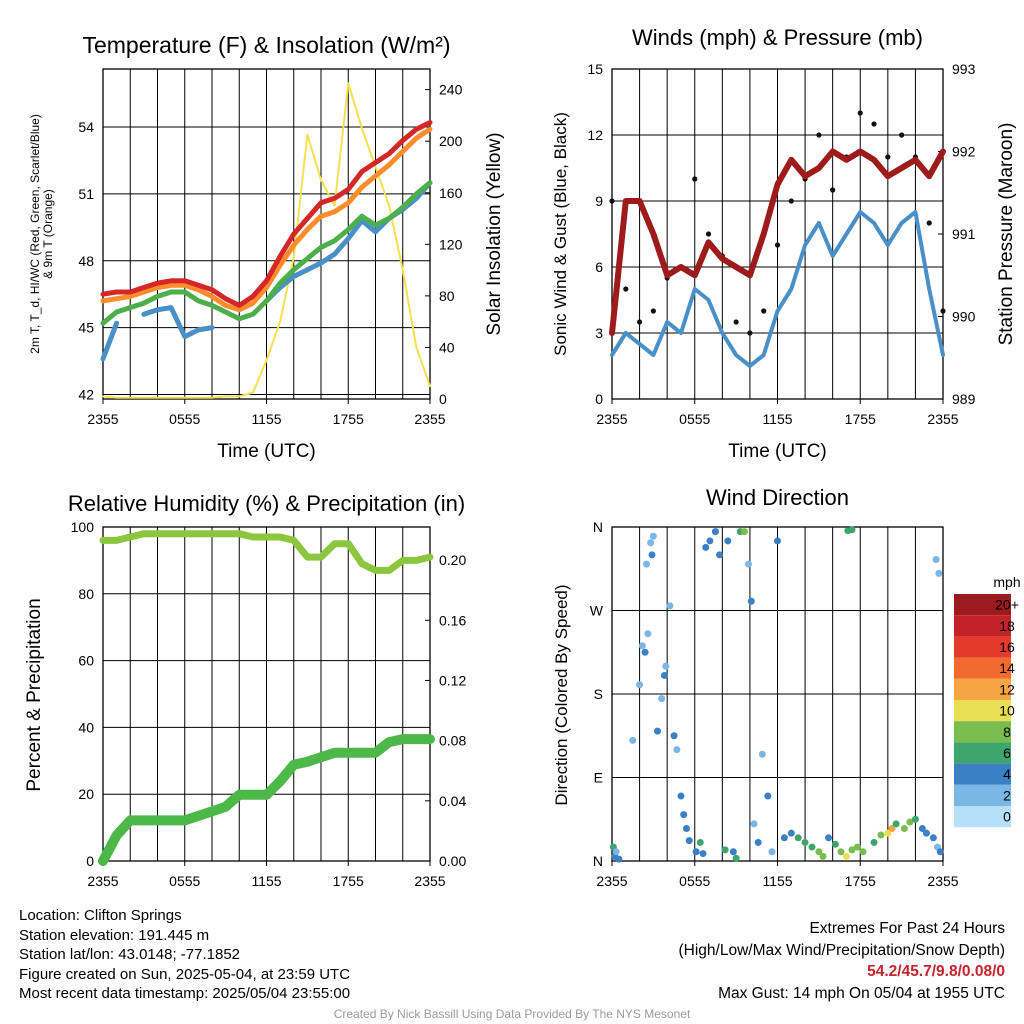 This screenshot has width=1024, height=1024. What do you see at coordinates (1007, 668) in the screenshot?
I see `legend-label: 14` at bounding box center [1007, 668].